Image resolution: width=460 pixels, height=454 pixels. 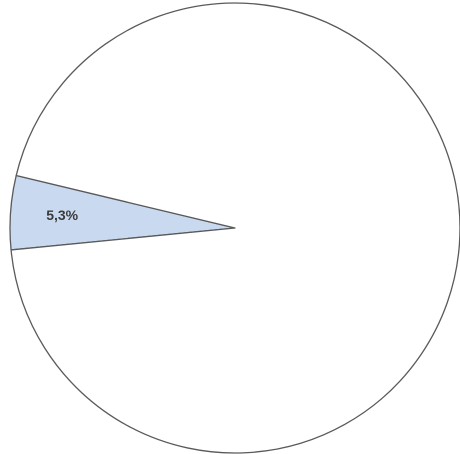 What do you see at coordinates (62, 215) in the screenshot?
I see `slice-label: 5,3%` at bounding box center [62, 215].